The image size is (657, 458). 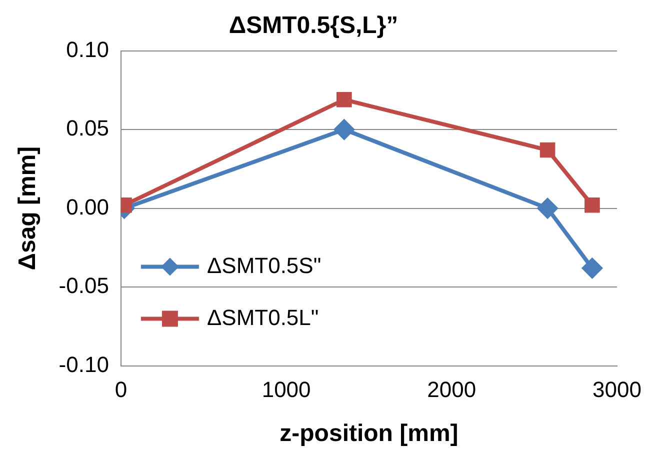 What do you see at coordinates (617, 389) in the screenshot?
I see `x-tick-label: 3000` at bounding box center [617, 389].